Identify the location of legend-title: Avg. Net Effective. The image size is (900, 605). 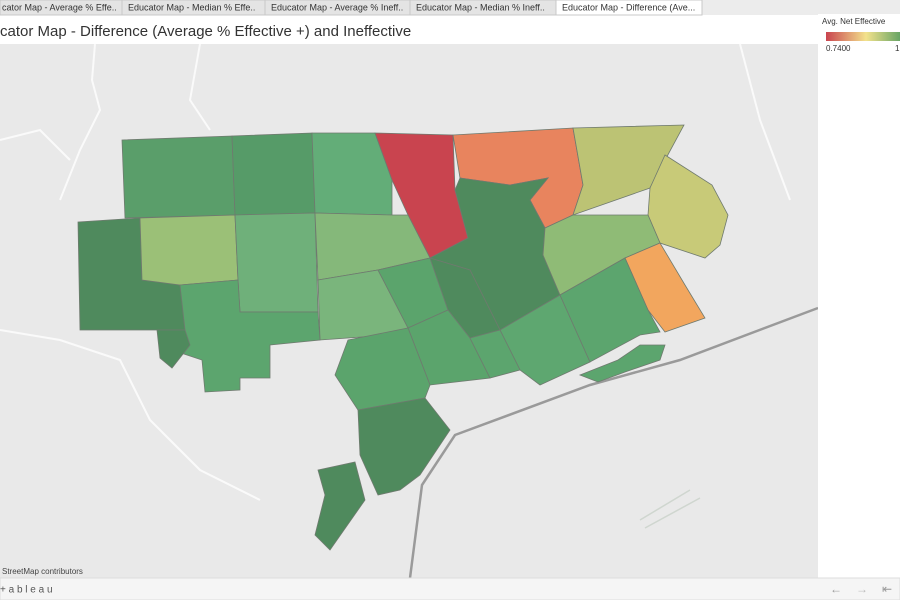
(854, 21).